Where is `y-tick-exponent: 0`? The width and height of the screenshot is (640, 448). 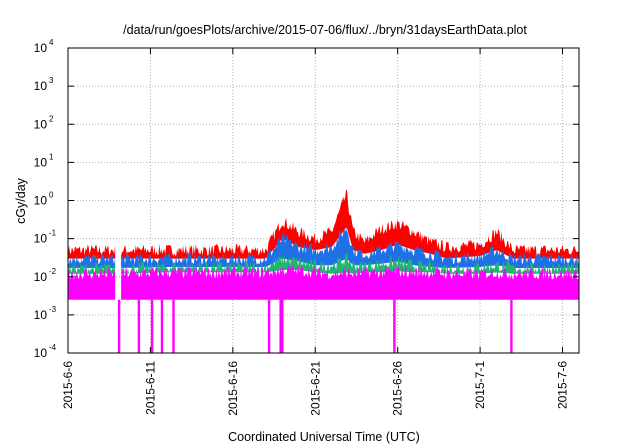
y-tick-exponent: 0 is located at coordinates (51, 195).